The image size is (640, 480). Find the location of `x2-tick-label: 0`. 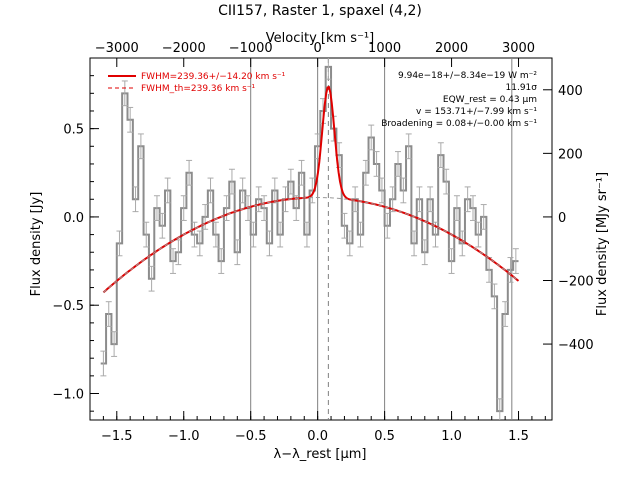

x2-tick-label: 0 is located at coordinates (318, 48).